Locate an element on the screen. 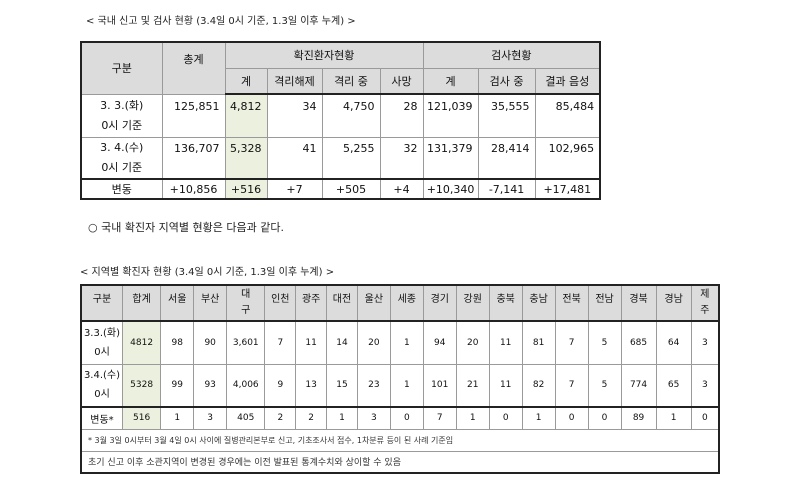 The height and width of the screenshot is (497, 800). row-label: 3. 4.(수) 0시 기준 is located at coordinates (121, 158).